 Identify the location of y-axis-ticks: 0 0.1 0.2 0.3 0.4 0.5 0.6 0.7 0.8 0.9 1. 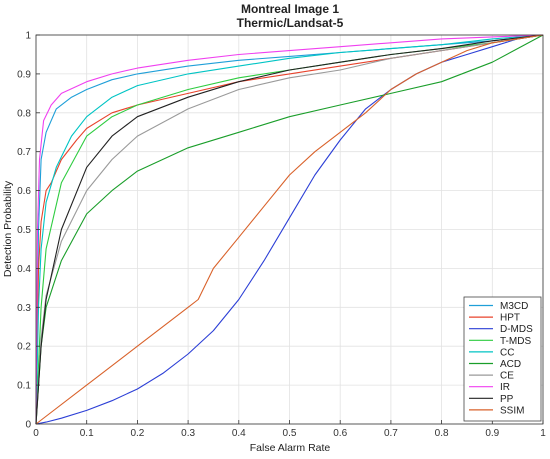
(28, 231).